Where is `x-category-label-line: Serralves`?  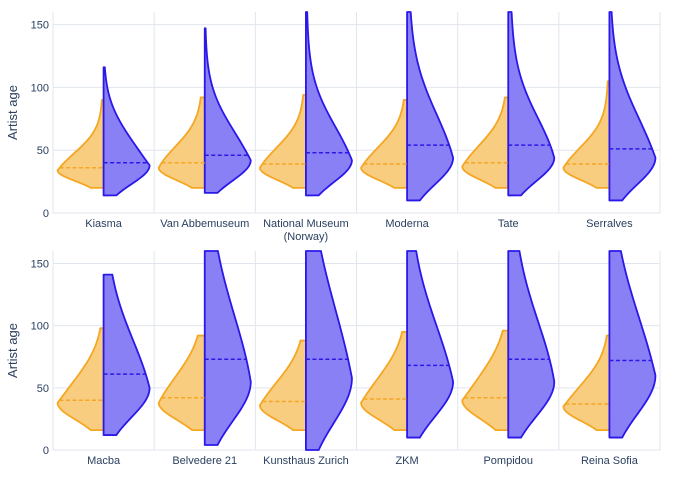 x-category-label-line: Serralves is located at coordinates (609, 224).